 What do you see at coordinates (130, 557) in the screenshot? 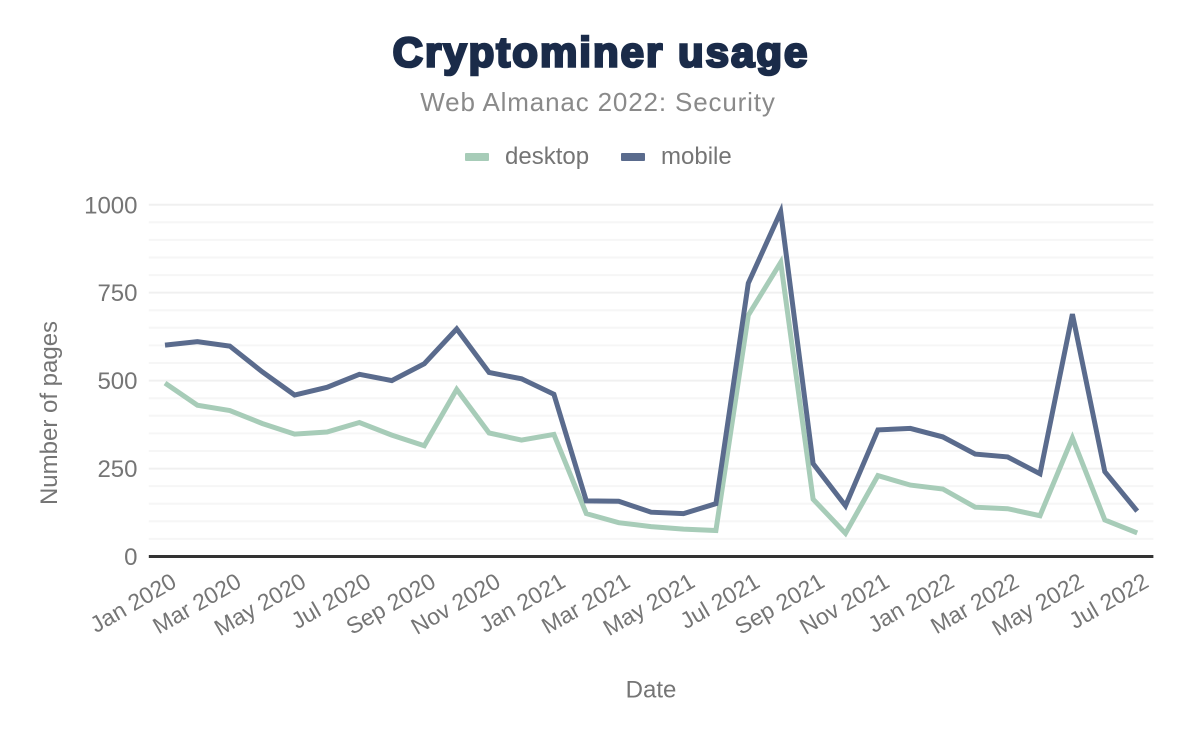
I see `svg-text: 0` at bounding box center [130, 557].